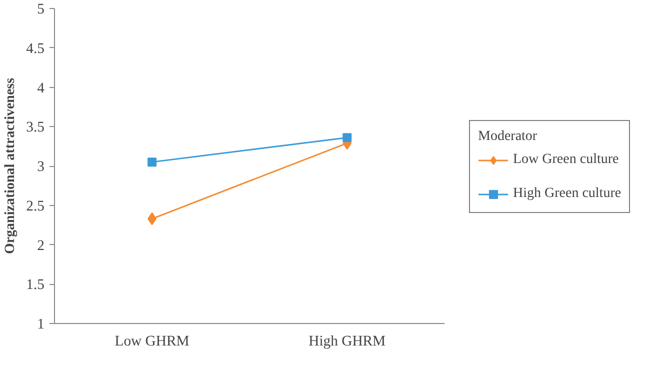  What do you see at coordinates (10, 165) in the screenshot?
I see `y-axis-title: Organizational attractiveness` at bounding box center [10, 165].